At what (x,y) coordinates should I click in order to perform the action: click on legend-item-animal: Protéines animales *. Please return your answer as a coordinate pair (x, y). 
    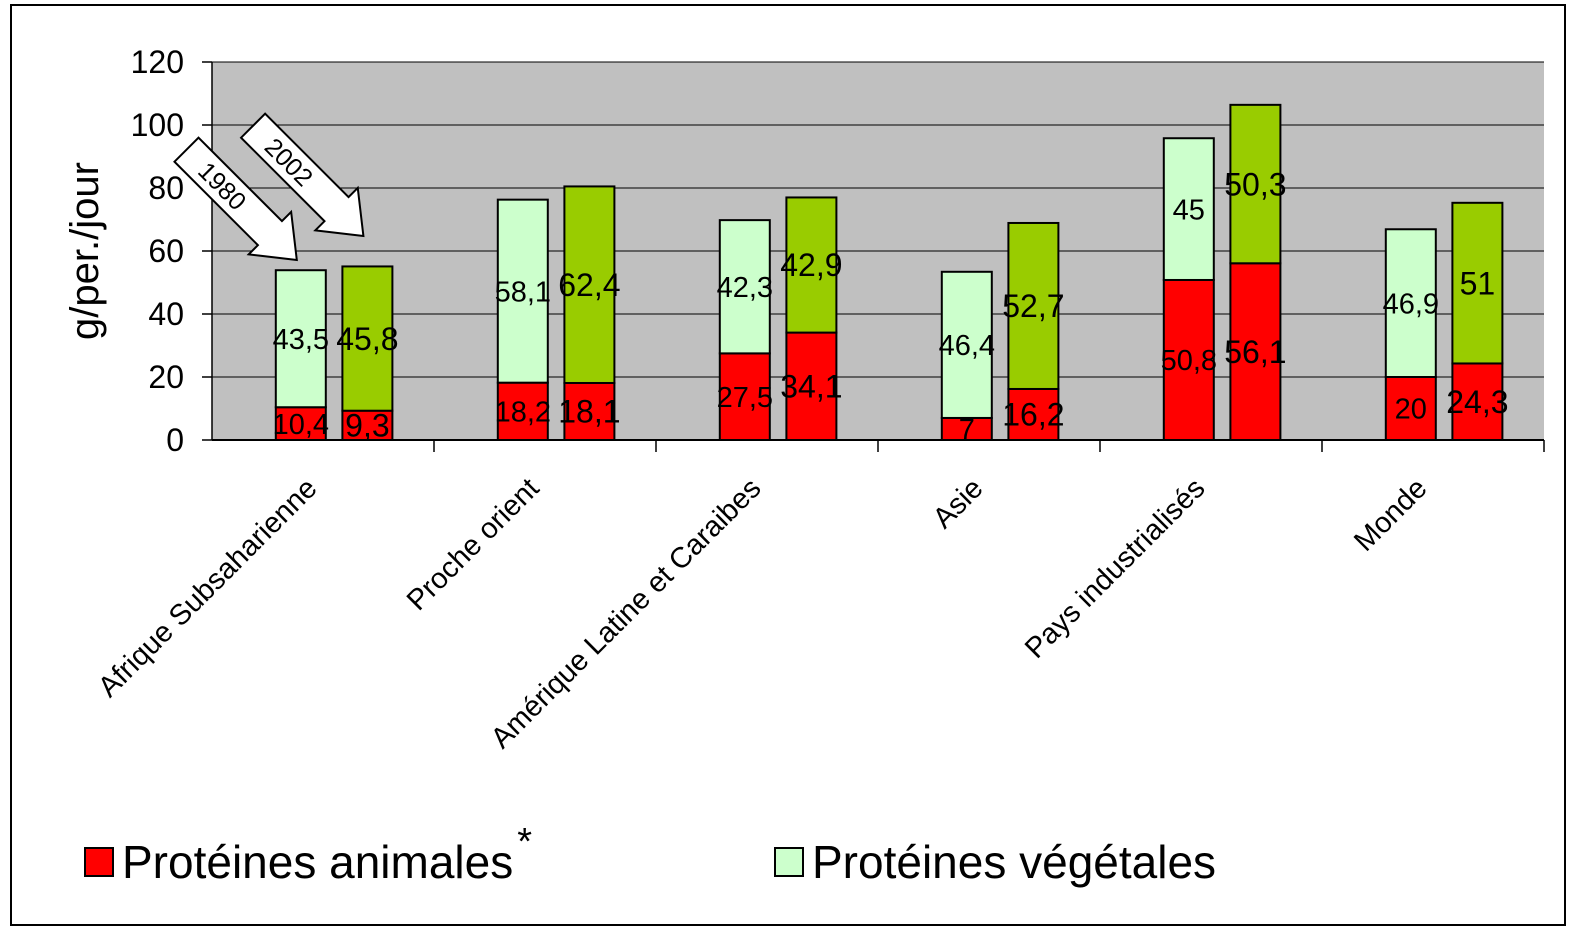
    Looking at the image, I should click on (308, 856).